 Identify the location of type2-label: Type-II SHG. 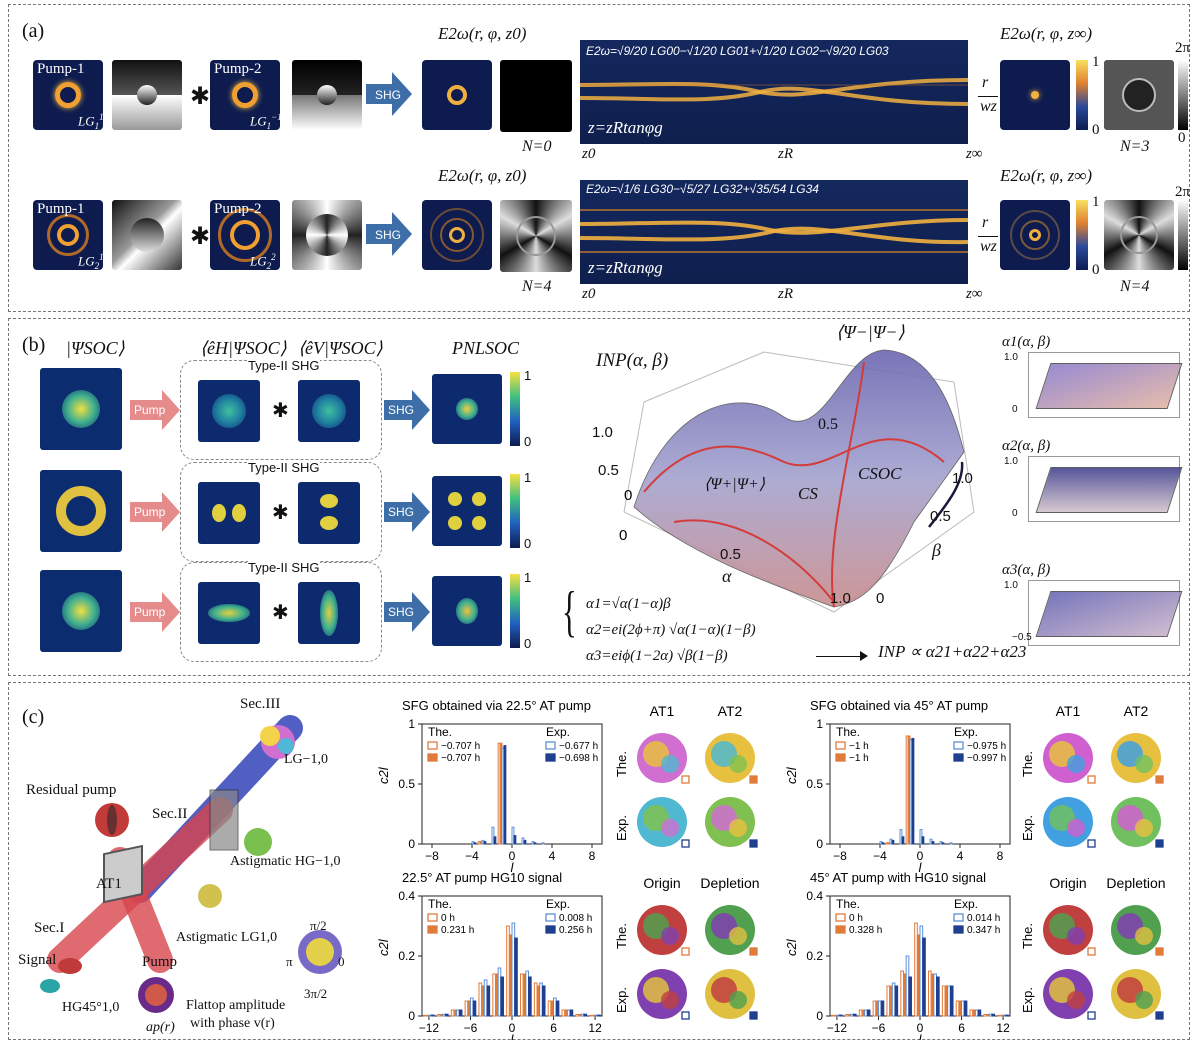
(284, 365).